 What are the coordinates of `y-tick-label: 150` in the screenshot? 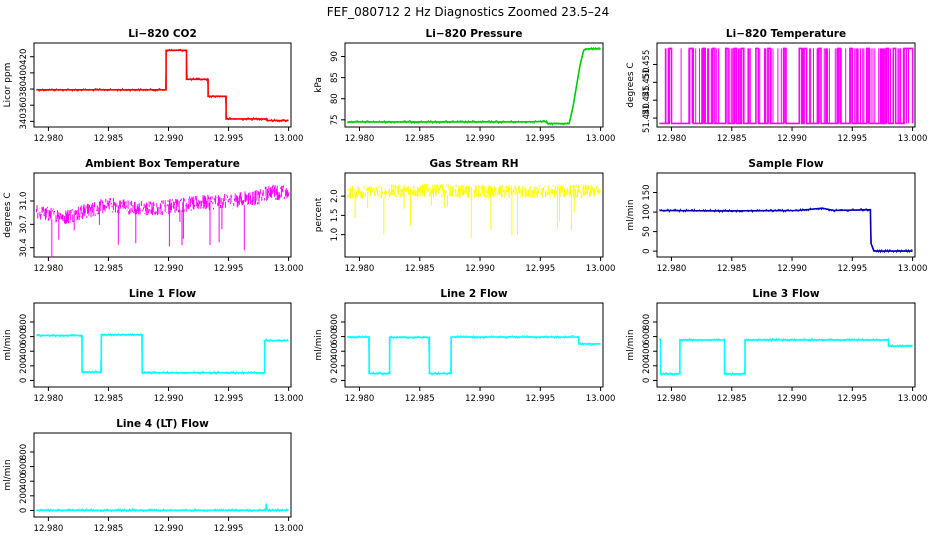 It's located at (647, 192).